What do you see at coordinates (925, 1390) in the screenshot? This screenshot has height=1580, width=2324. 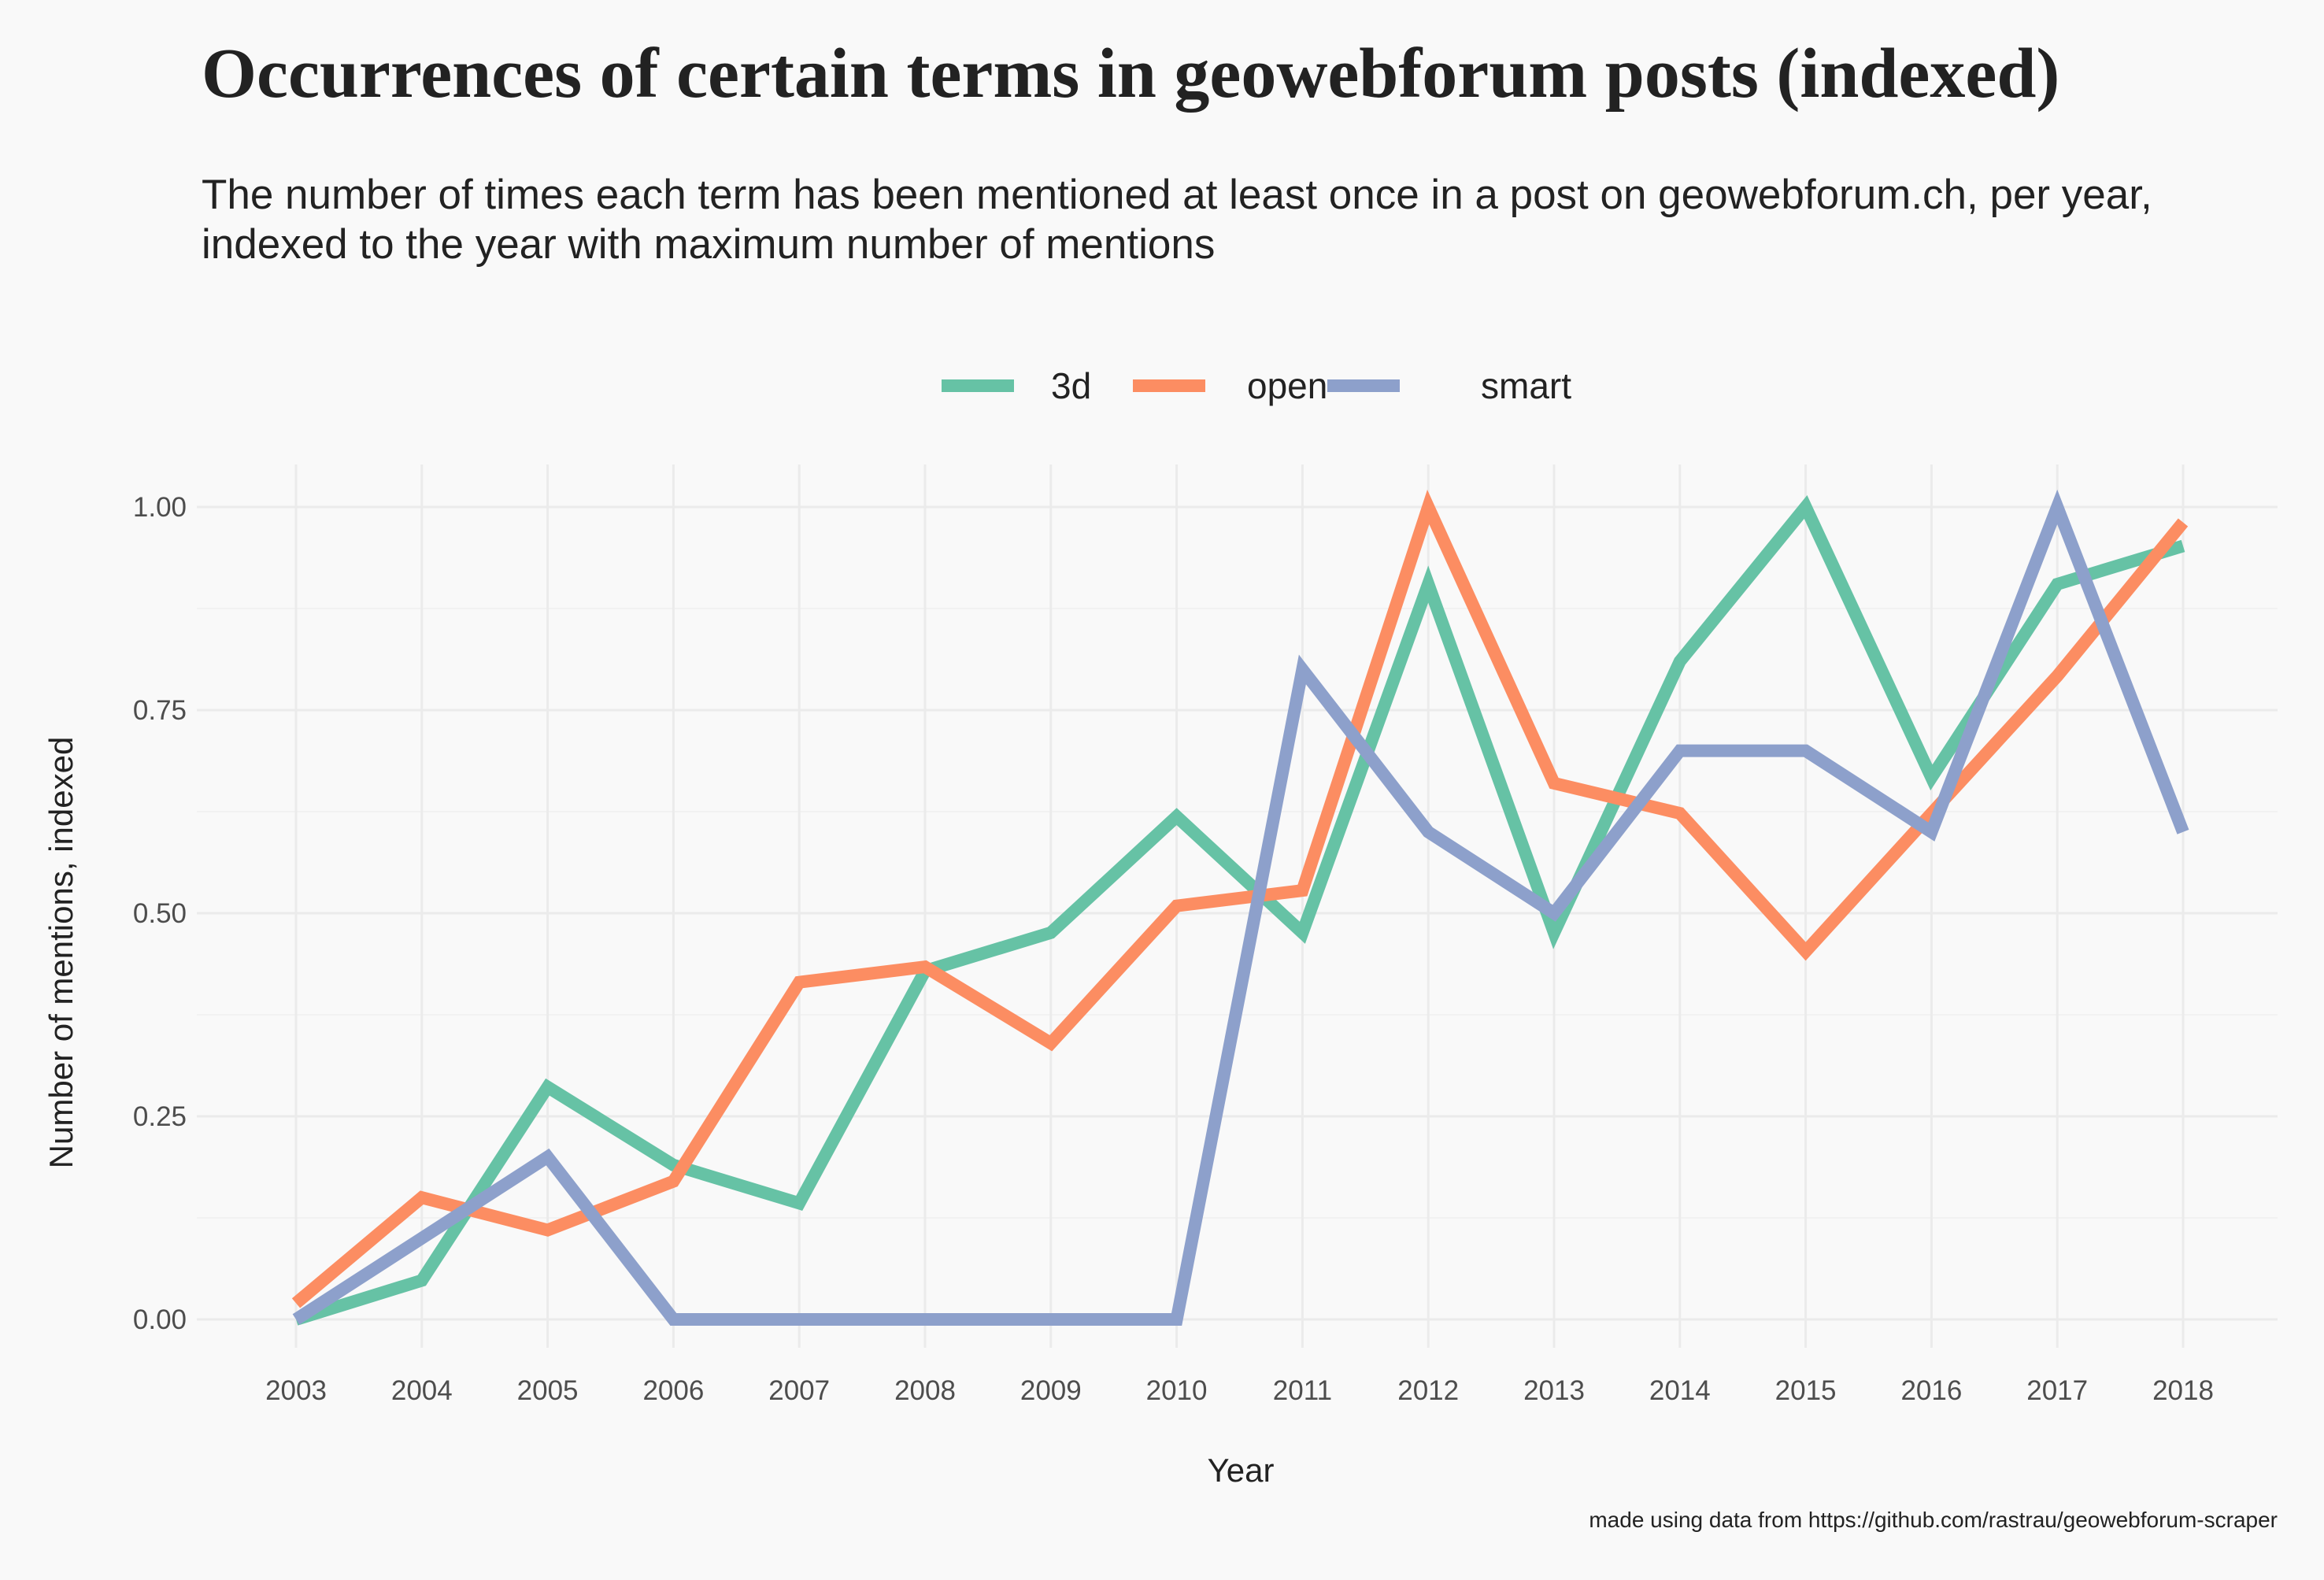 I see `x-tick-label: 2008` at bounding box center [925, 1390].